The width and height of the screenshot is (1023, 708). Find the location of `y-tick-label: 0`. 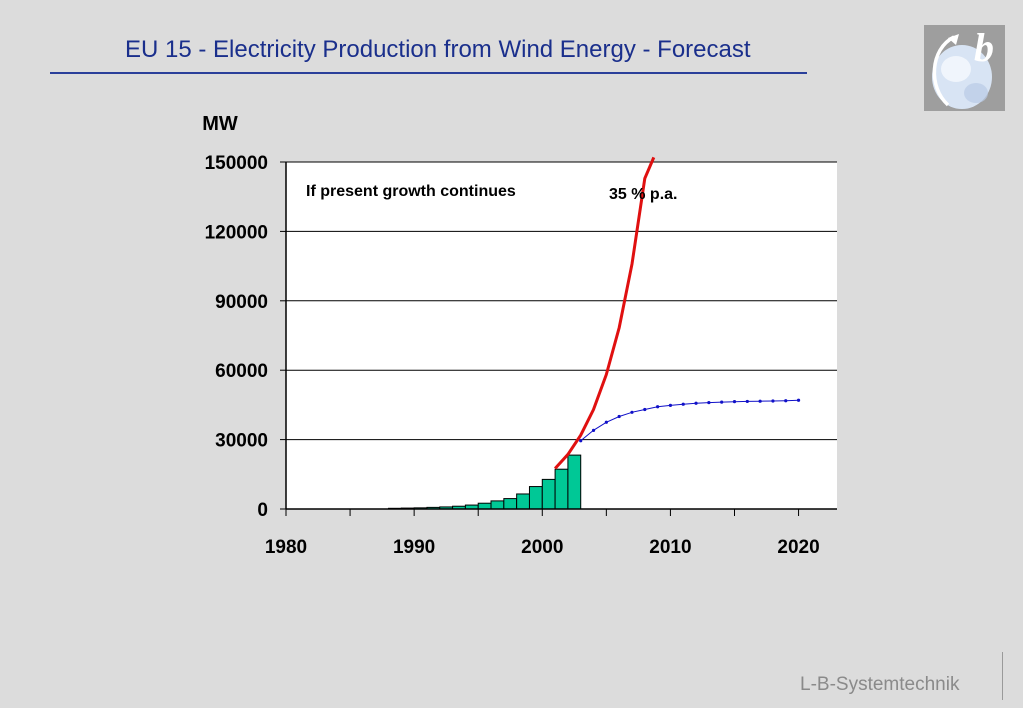

y-tick-label: 0 is located at coordinates (262, 510).